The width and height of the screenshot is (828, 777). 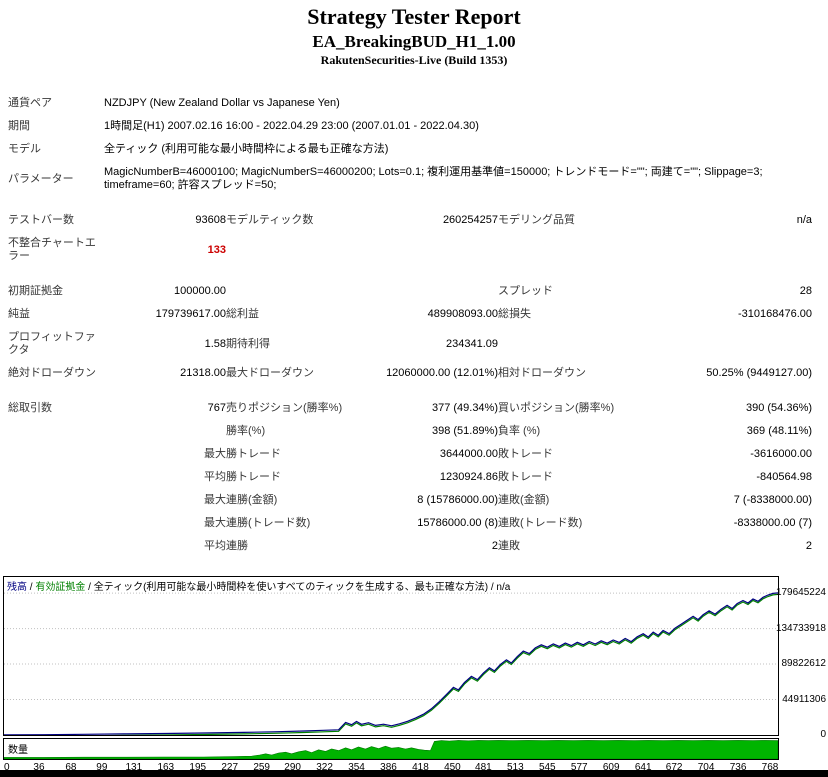 I want to click on volume-graph, so click(x=391, y=749).